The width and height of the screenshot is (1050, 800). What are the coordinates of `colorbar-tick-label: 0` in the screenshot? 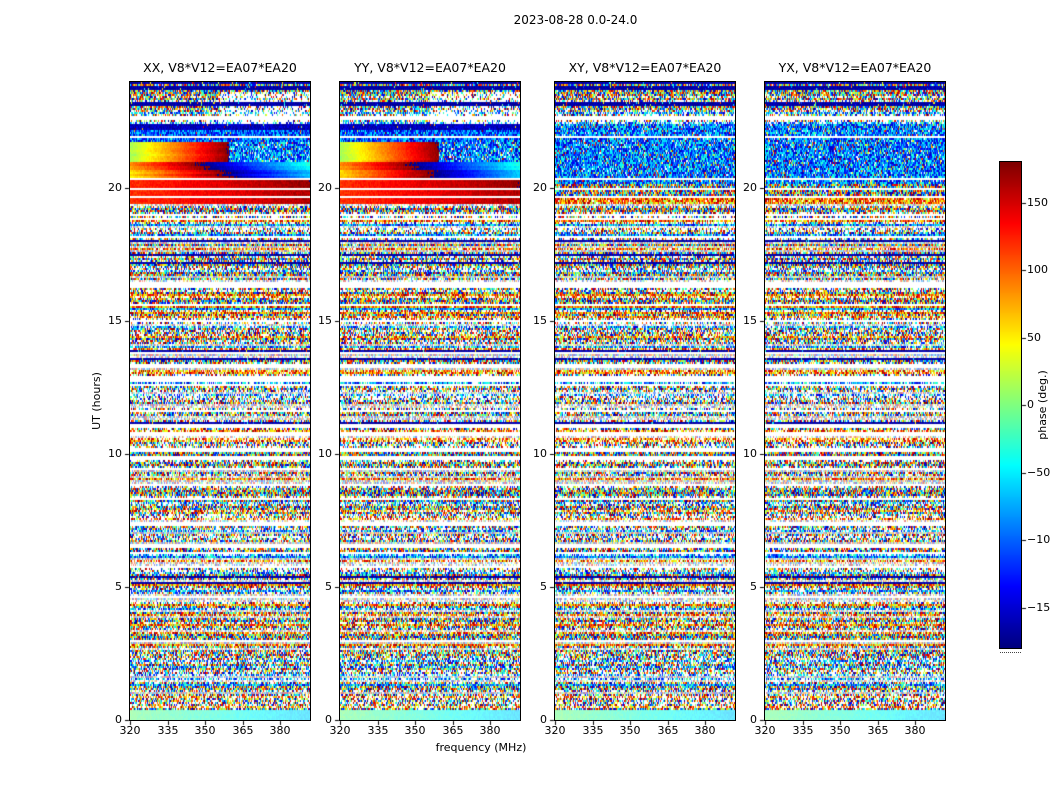 It's located at (1030, 404).